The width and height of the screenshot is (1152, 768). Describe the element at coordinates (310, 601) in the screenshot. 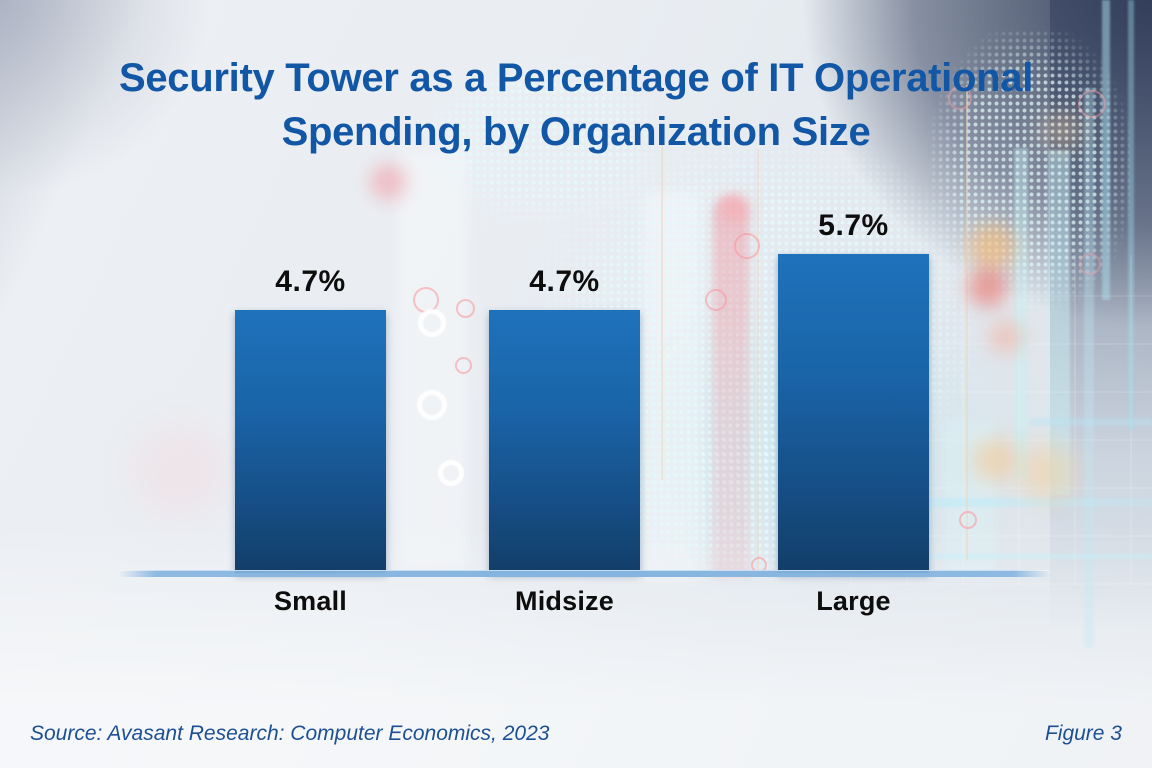

I see `category-label-small: Small` at that location.